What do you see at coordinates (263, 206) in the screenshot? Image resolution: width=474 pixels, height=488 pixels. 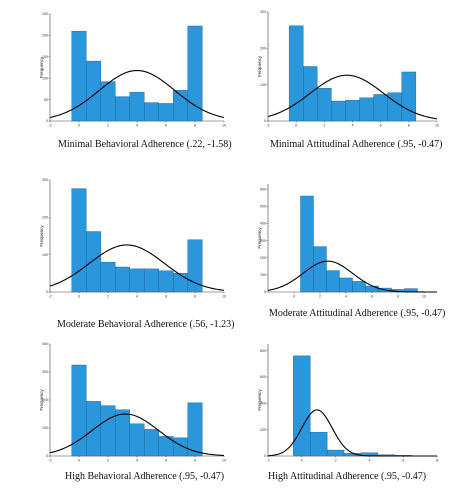 I see `y-tick-label: 500` at bounding box center [263, 206].